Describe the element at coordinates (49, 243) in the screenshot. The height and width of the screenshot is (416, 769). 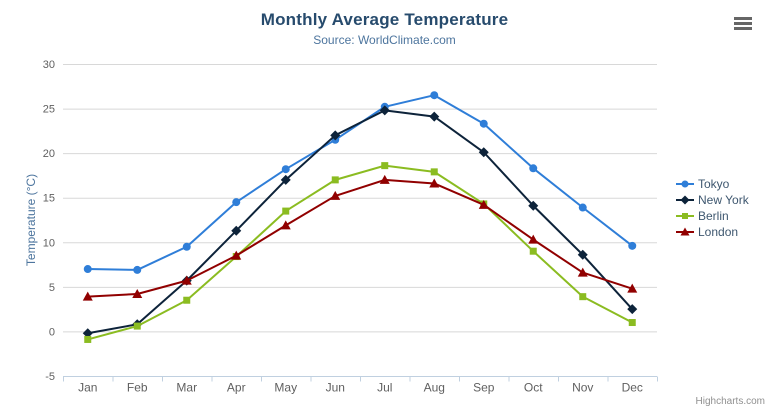
I see `y-axis-tick-label: 10` at that location.